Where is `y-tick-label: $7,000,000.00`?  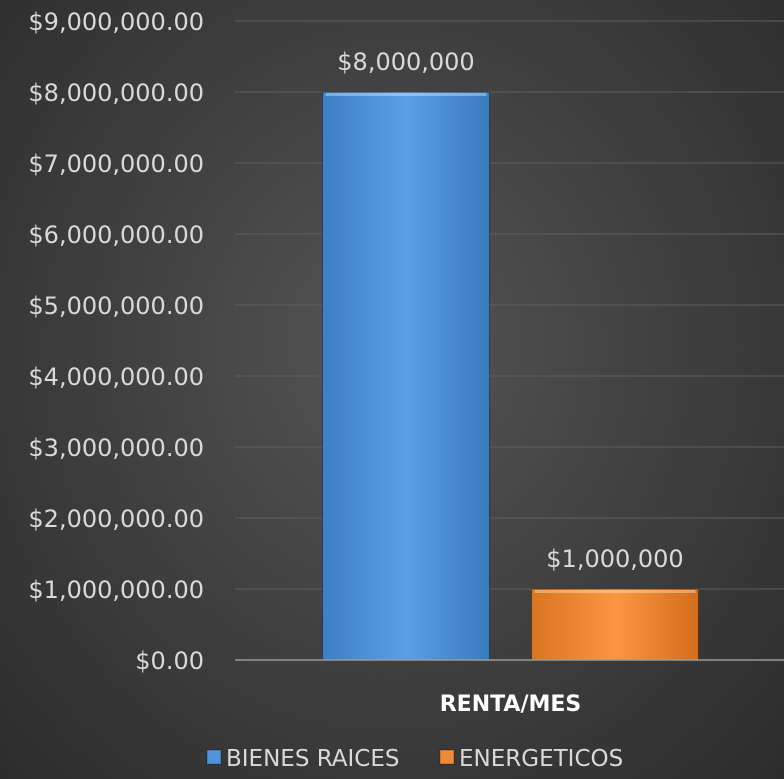 y-tick-label: $7,000,000.00 is located at coordinates (116, 164).